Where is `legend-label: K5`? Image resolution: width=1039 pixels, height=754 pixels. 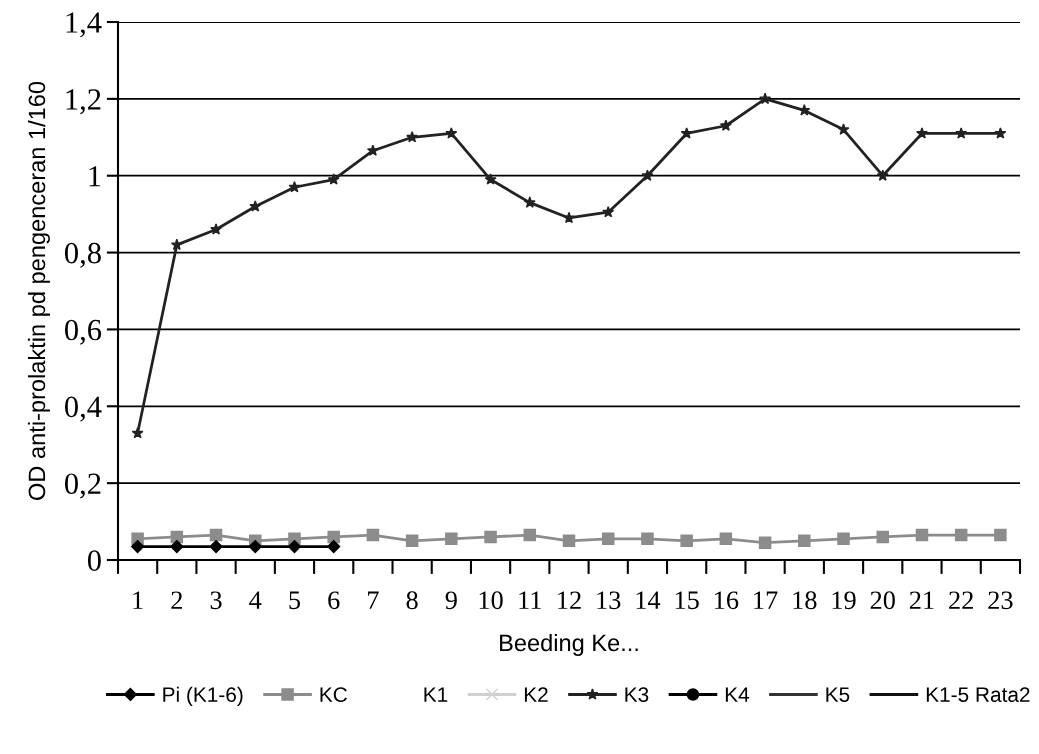
legend-label: K5 is located at coordinates (838, 694).